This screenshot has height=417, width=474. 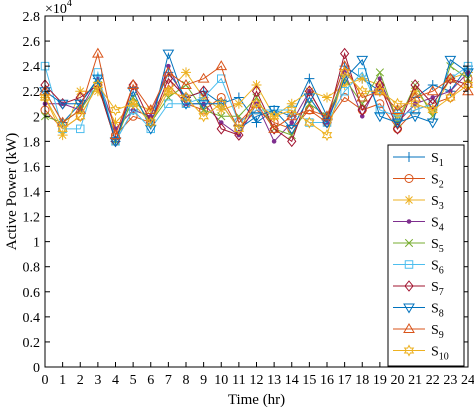 I want to click on y-multiplier-base: ×10, so click(x=56, y=9).